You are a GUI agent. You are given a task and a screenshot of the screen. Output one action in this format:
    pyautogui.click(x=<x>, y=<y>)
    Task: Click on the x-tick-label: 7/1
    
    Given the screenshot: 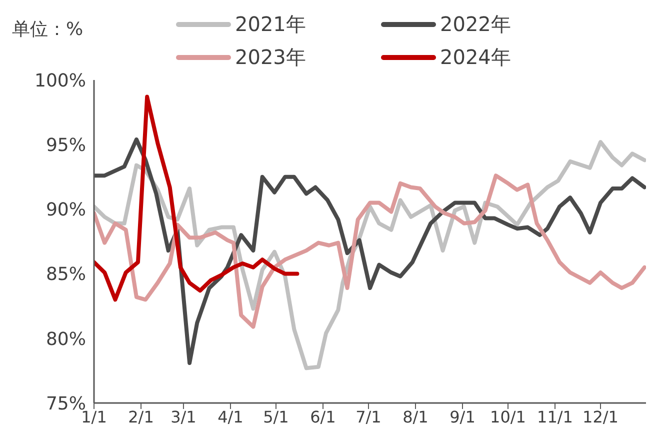 What is the action you would take?
    pyautogui.click(x=369, y=416)
    